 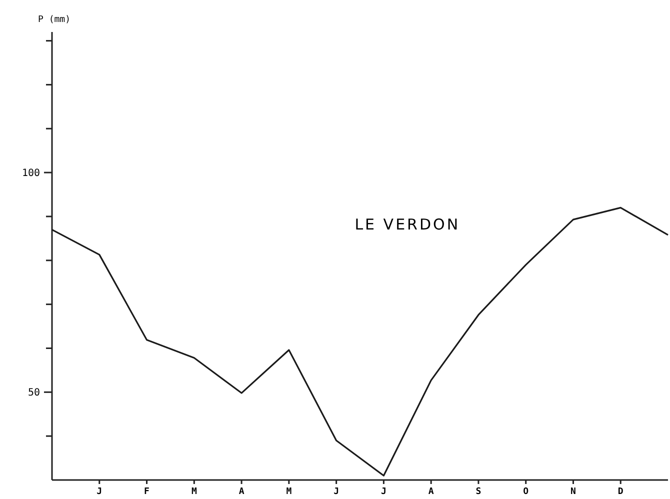 What do you see at coordinates (31, 174) in the screenshot?
I see `y-tick-label: 100` at bounding box center [31, 174].